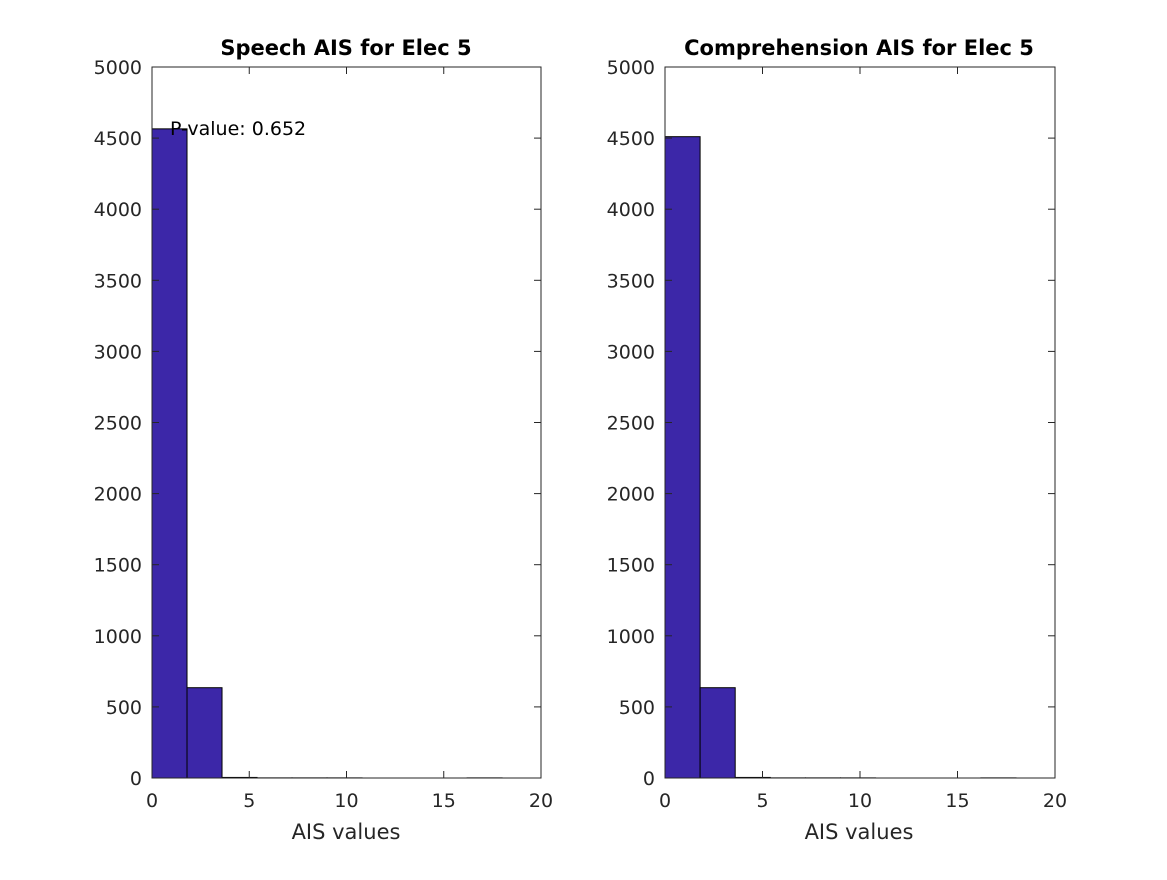  What do you see at coordinates (238, 129) in the screenshot?
I see `p-value-annotation: P-value: 0.652` at bounding box center [238, 129].